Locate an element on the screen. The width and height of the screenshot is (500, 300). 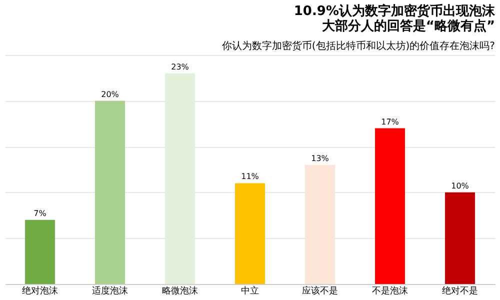
x-tick-label: 略微泡沫 is located at coordinates (180, 291).